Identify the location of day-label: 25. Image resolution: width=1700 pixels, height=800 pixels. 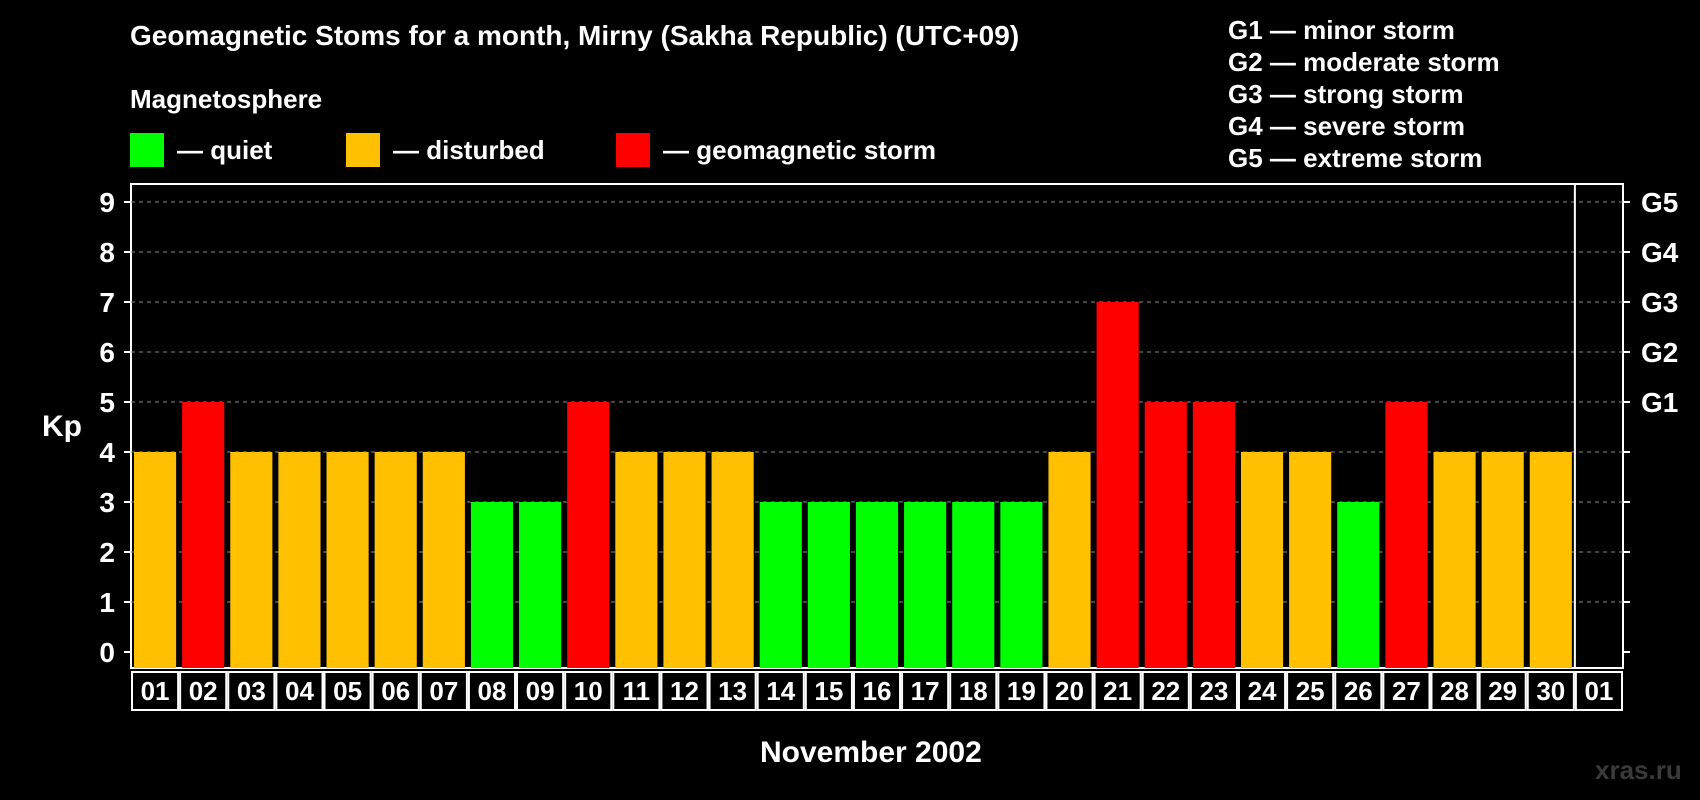
(1310, 691).